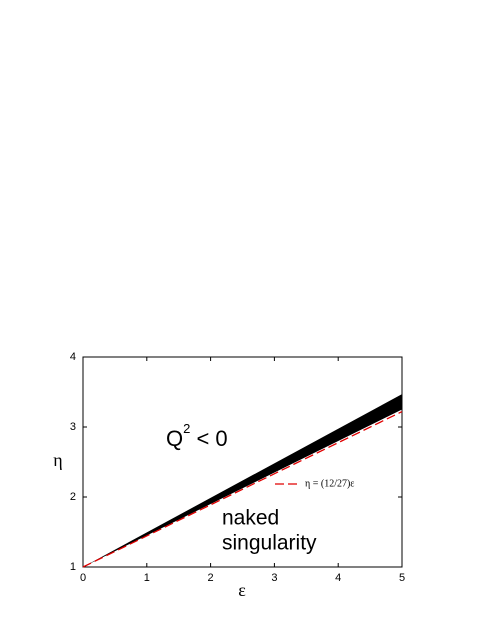 The width and height of the screenshot is (485, 627). Describe the element at coordinates (330, 483) in the screenshot. I see `legend-label: η = (12/27)ε` at that location.